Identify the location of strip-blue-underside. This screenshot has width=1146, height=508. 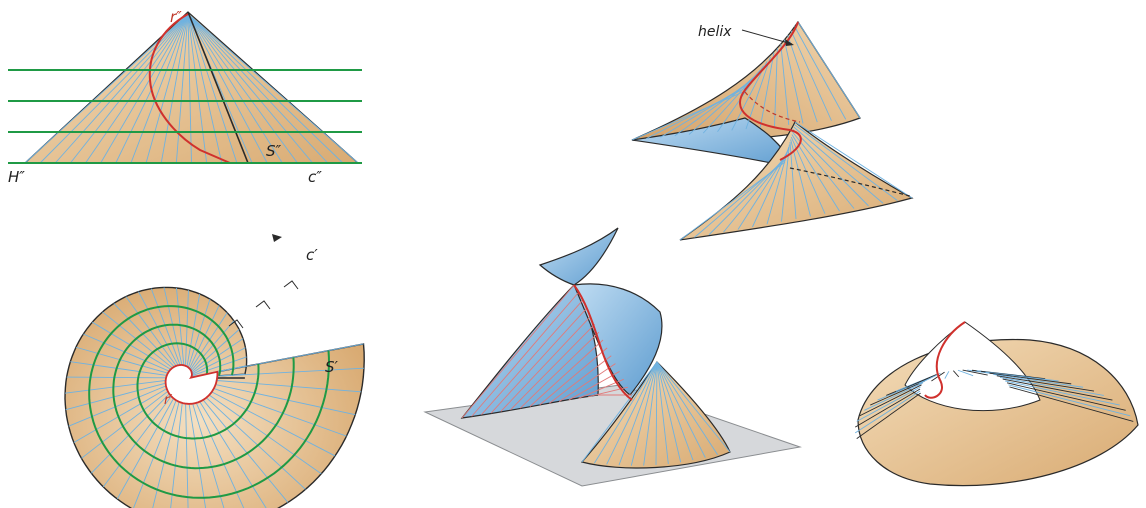
(714, 143).